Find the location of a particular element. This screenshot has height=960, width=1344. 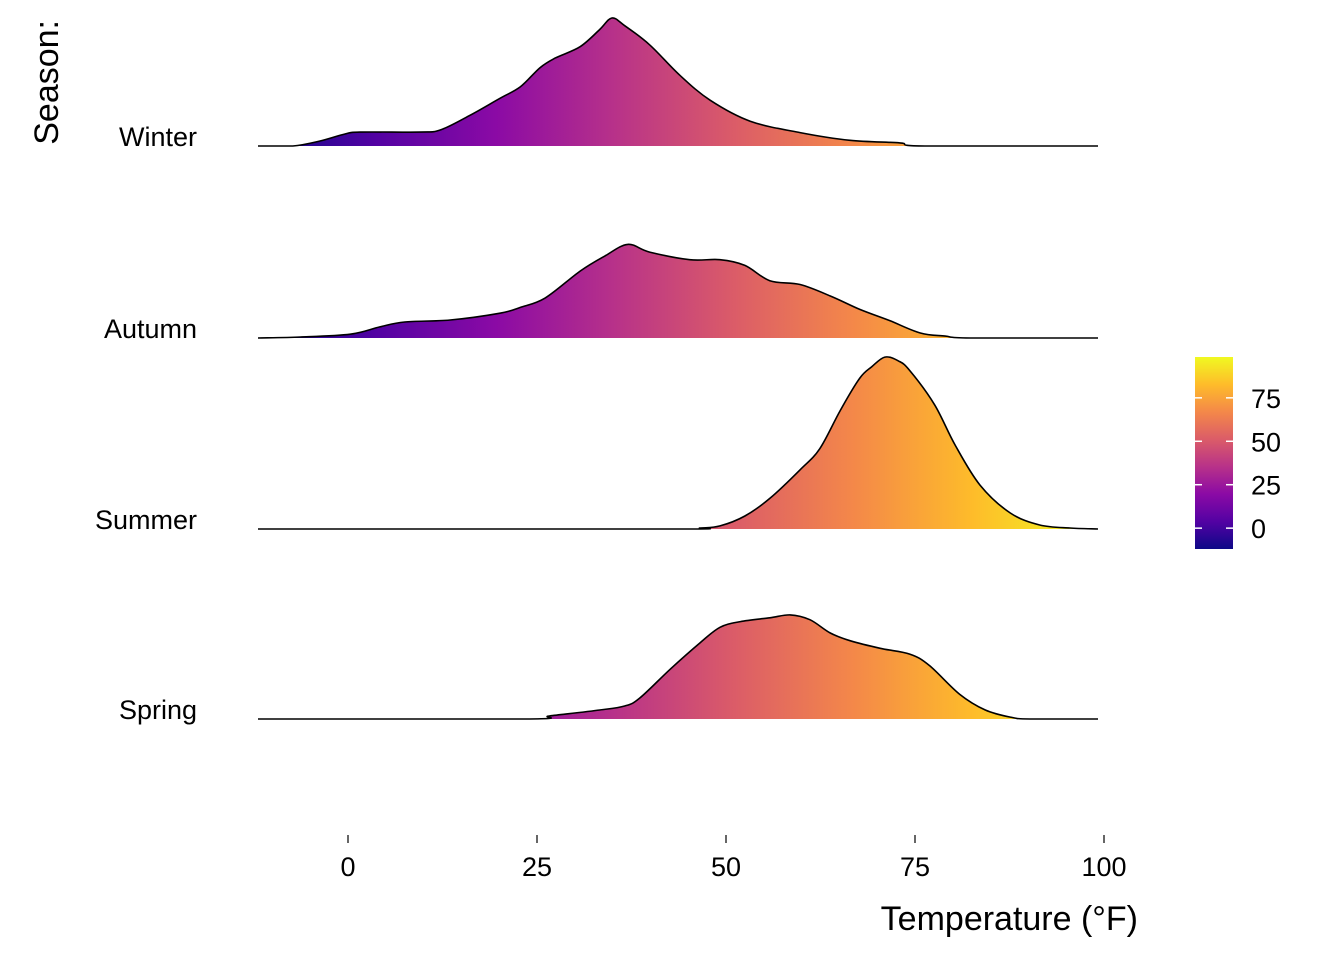

x-tick-label: 0 is located at coordinates (347, 867).